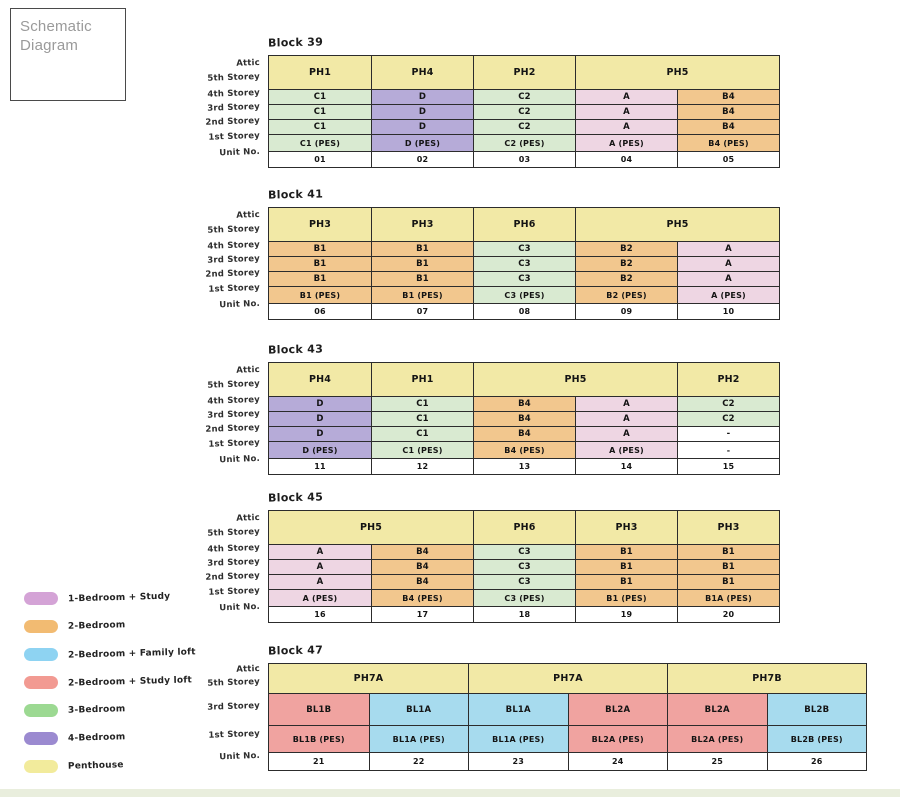 This screenshot has width=900, height=797. What do you see at coordinates (134, 712) in the screenshot?
I see `legend-item: 3-Bedroom` at bounding box center [134, 712].